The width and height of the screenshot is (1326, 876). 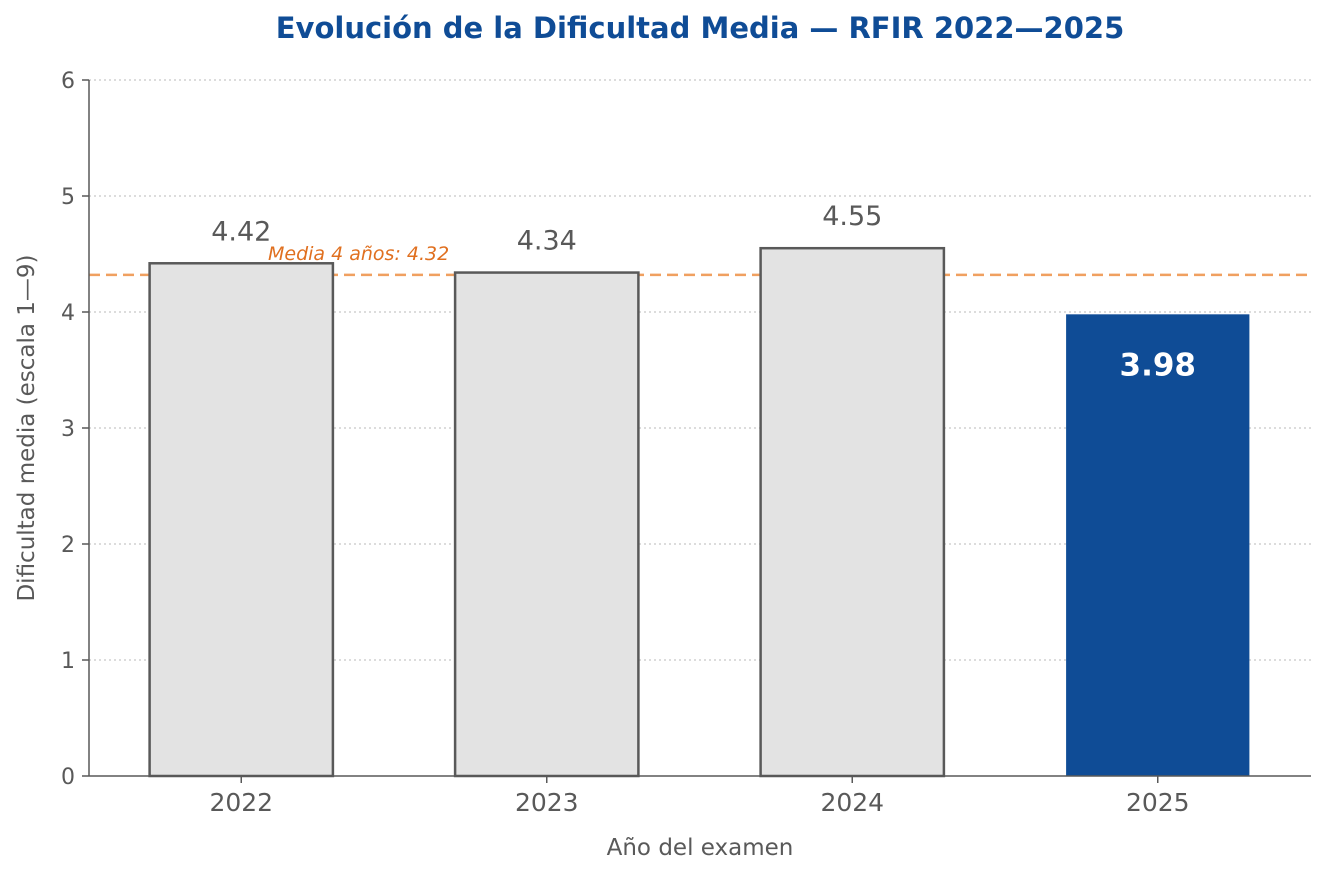 I want to click on y-tick-label: 0, so click(x=68, y=777).